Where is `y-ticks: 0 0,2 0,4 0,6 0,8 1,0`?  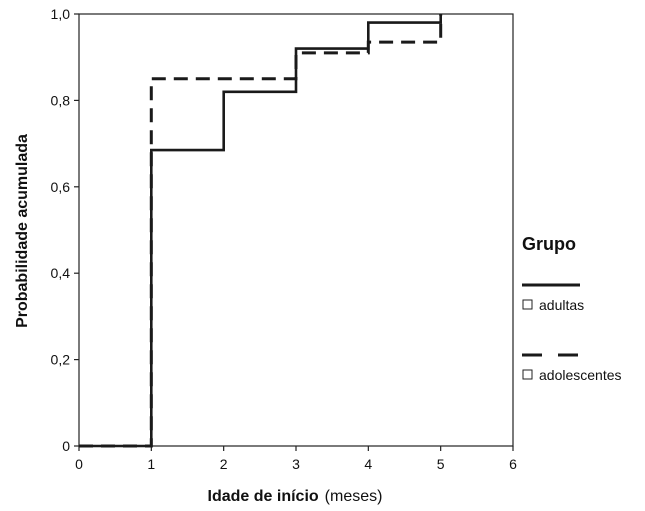 y-ticks: 0 0,2 0,4 0,6 0,8 1,0 is located at coordinates (65, 230).